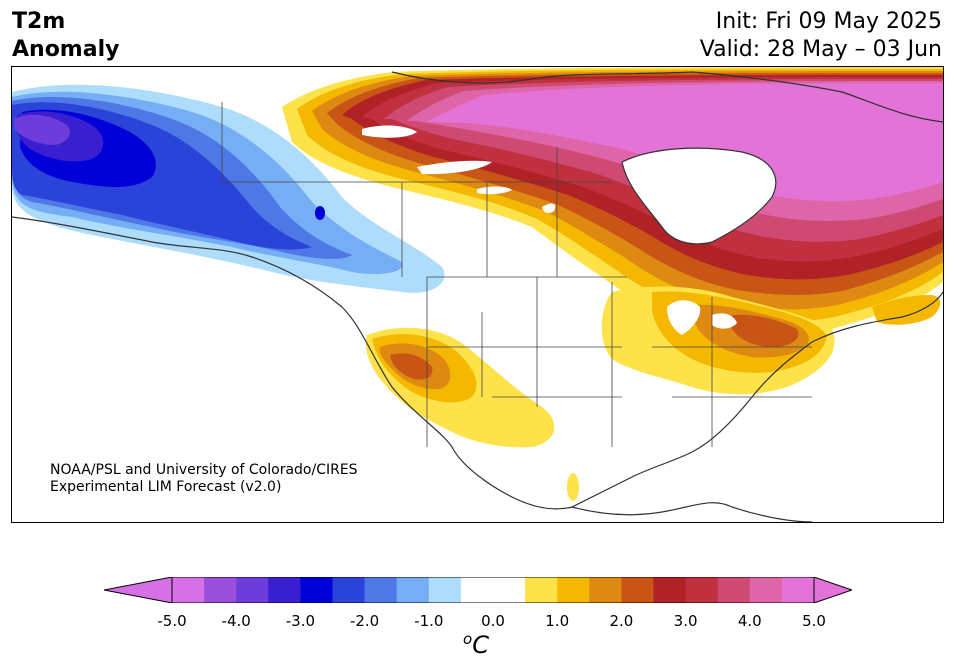 Image resolution: width=954 pixels, height=671 pixels. What do you see at coordinates (429, 621) in the screenshot?
I see `colorbar-tick-label: -1.0` at bounding box center [429, 621].